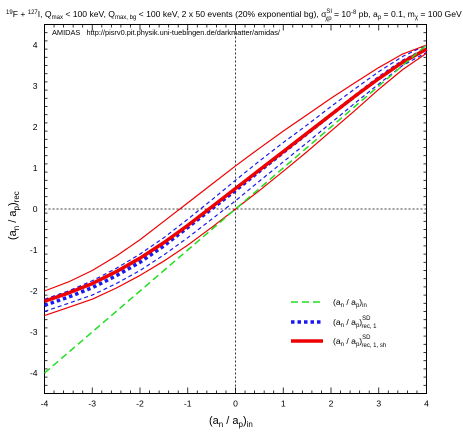 The width and height of the screenshot is (463, 432). I want to click on x-tick-label: 2, so click(331, 404).